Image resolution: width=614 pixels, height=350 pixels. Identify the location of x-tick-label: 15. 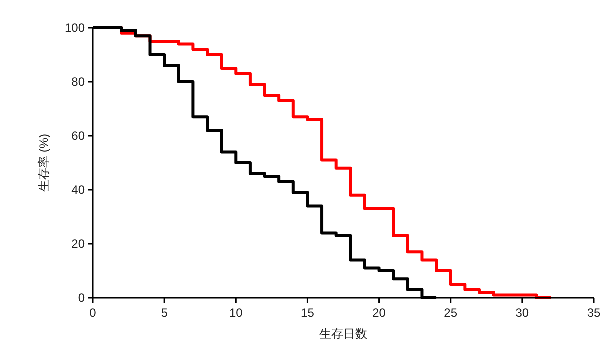
(308, 313).